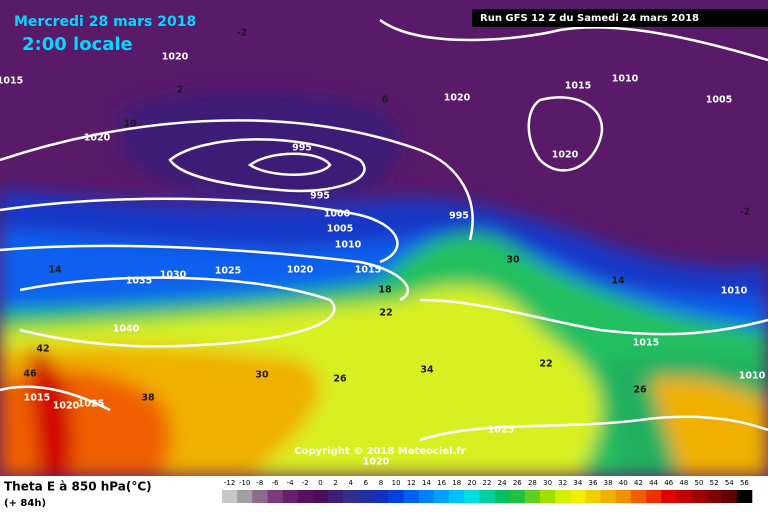 The height and width of the screenshot is (512, 768). I want to click on theta-label: 42, so click(42, 349).